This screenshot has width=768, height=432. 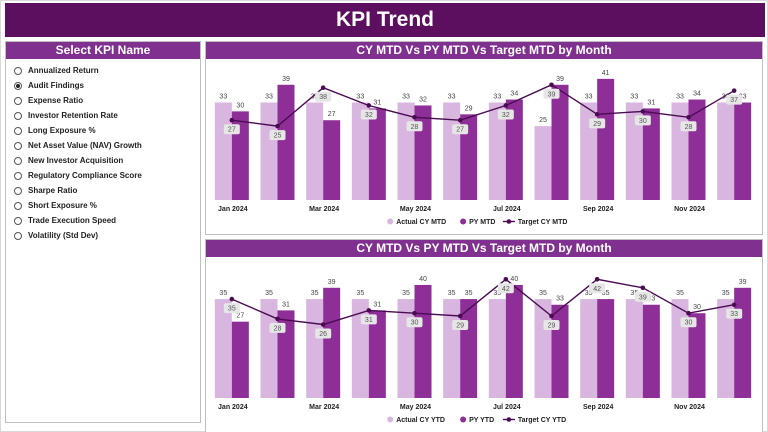 I want to click on kpi-option: Regulatory Compliance Score, so click(x=107, y=175).